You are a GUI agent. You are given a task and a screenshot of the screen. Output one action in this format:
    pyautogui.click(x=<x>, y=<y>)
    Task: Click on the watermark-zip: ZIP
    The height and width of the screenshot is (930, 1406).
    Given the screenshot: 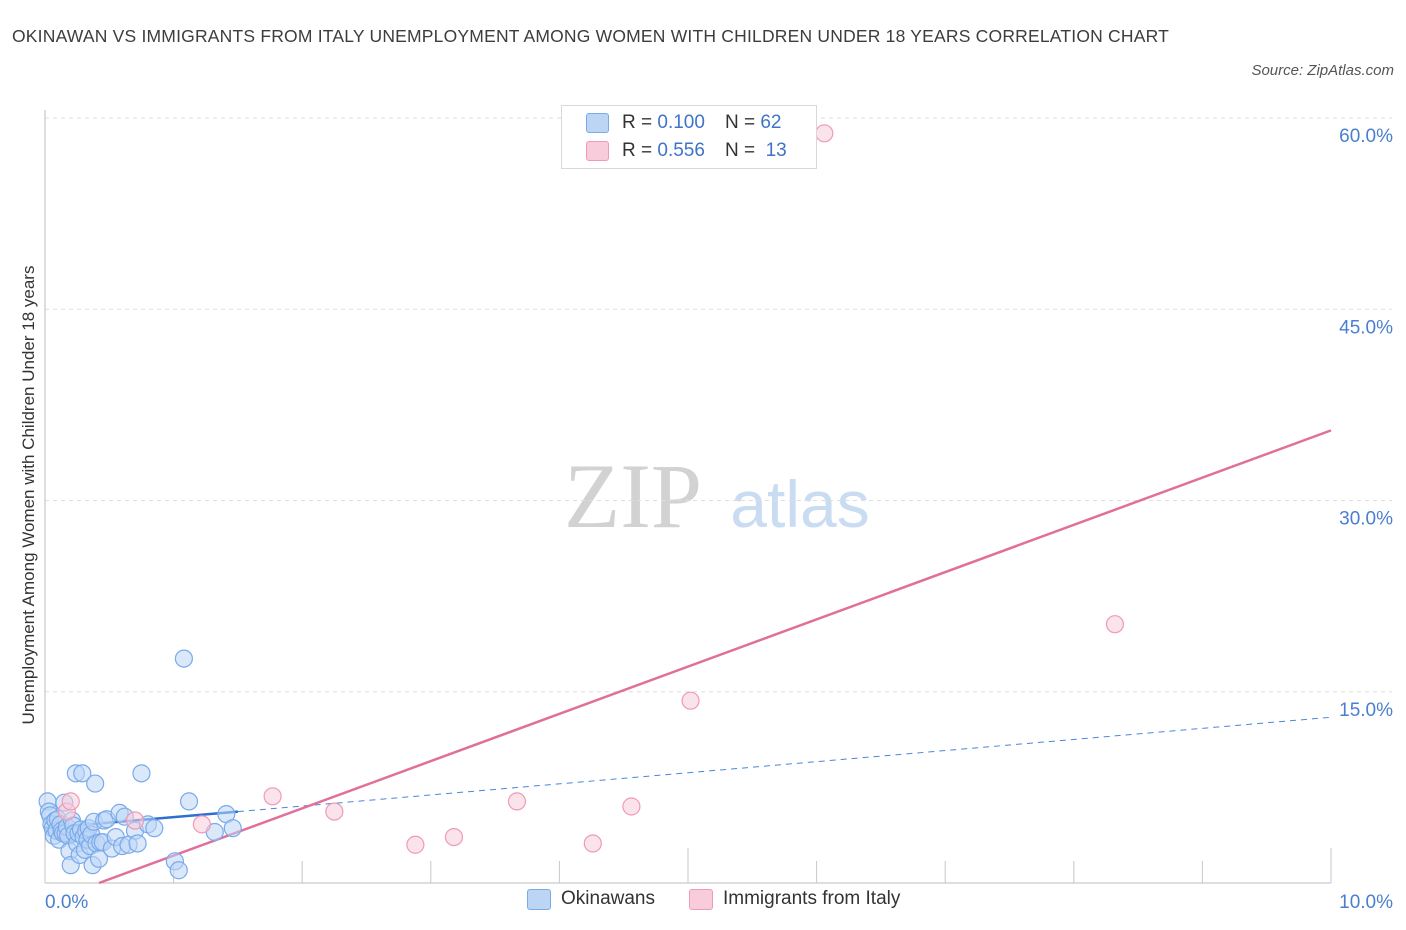 What is the action you would take?
    pyautogui.click(x=633, y=496)
    